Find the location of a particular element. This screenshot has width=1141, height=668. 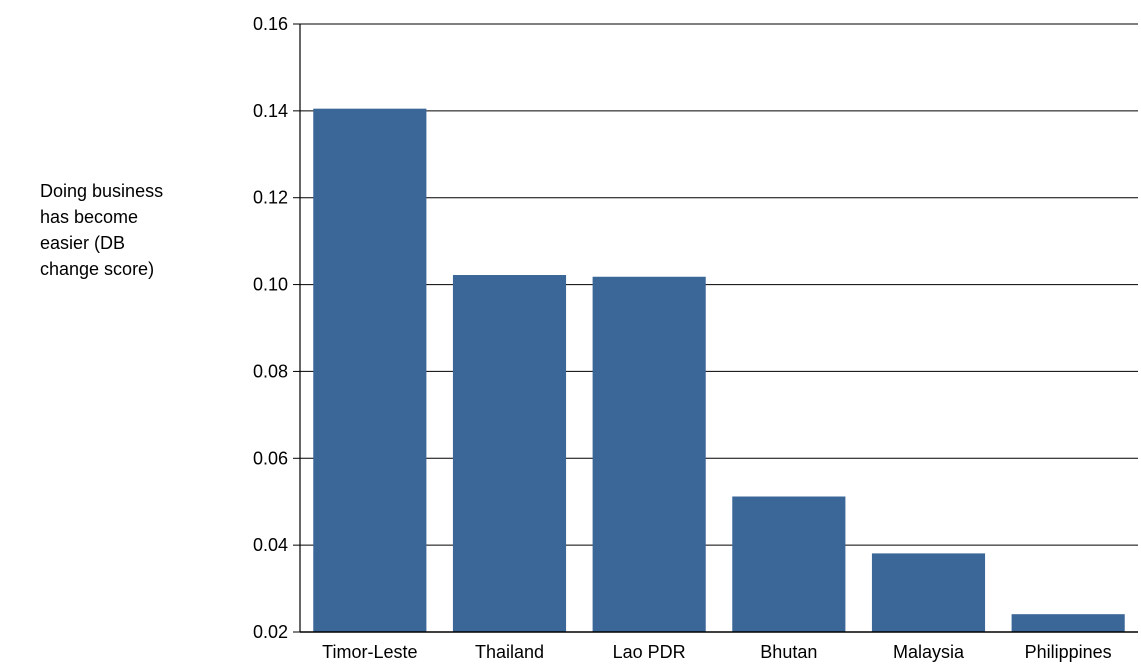

x-tick-label: Lao PDR is located at coordinates (649, 652).